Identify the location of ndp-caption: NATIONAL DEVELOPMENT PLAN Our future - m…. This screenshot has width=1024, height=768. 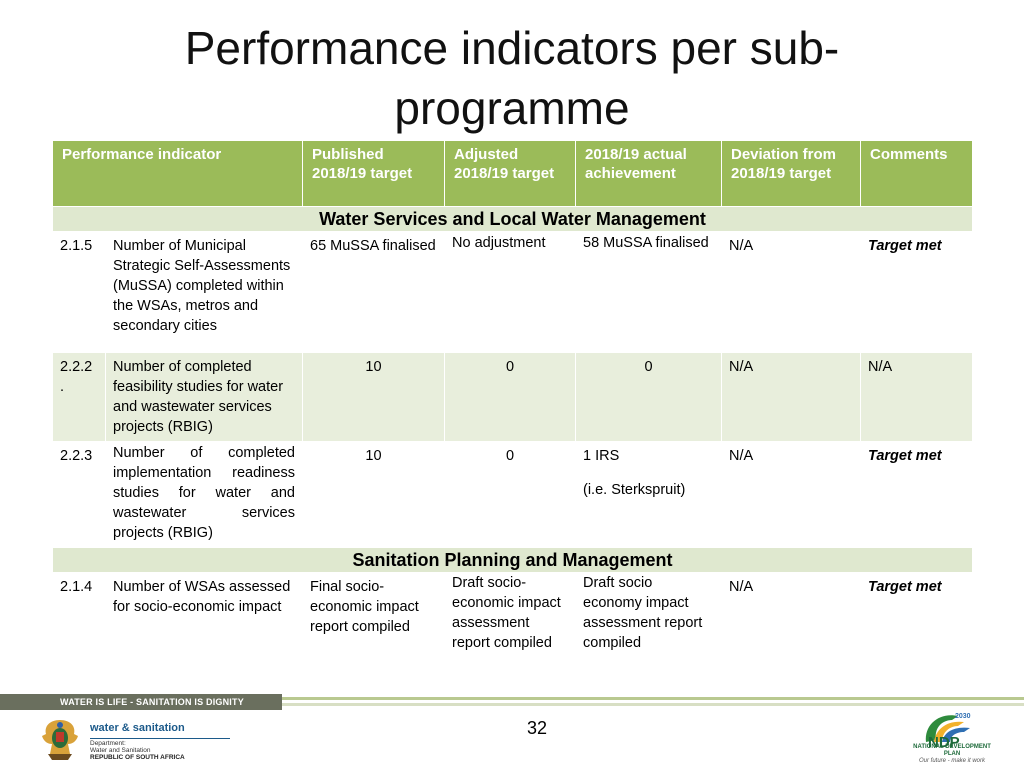
(952, 754).